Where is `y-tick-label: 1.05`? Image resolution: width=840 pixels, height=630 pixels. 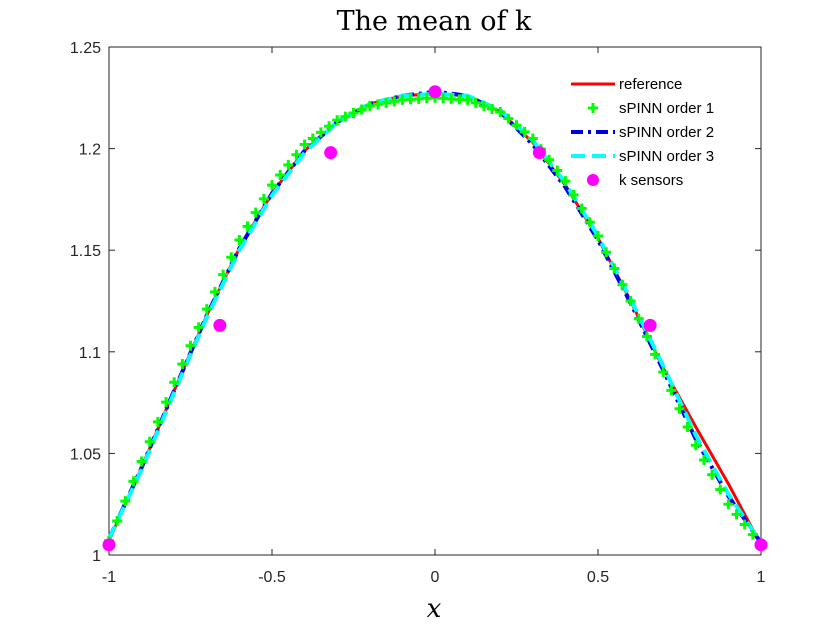 y-tick-label: 1.05 is located at coordinates (85, 454).